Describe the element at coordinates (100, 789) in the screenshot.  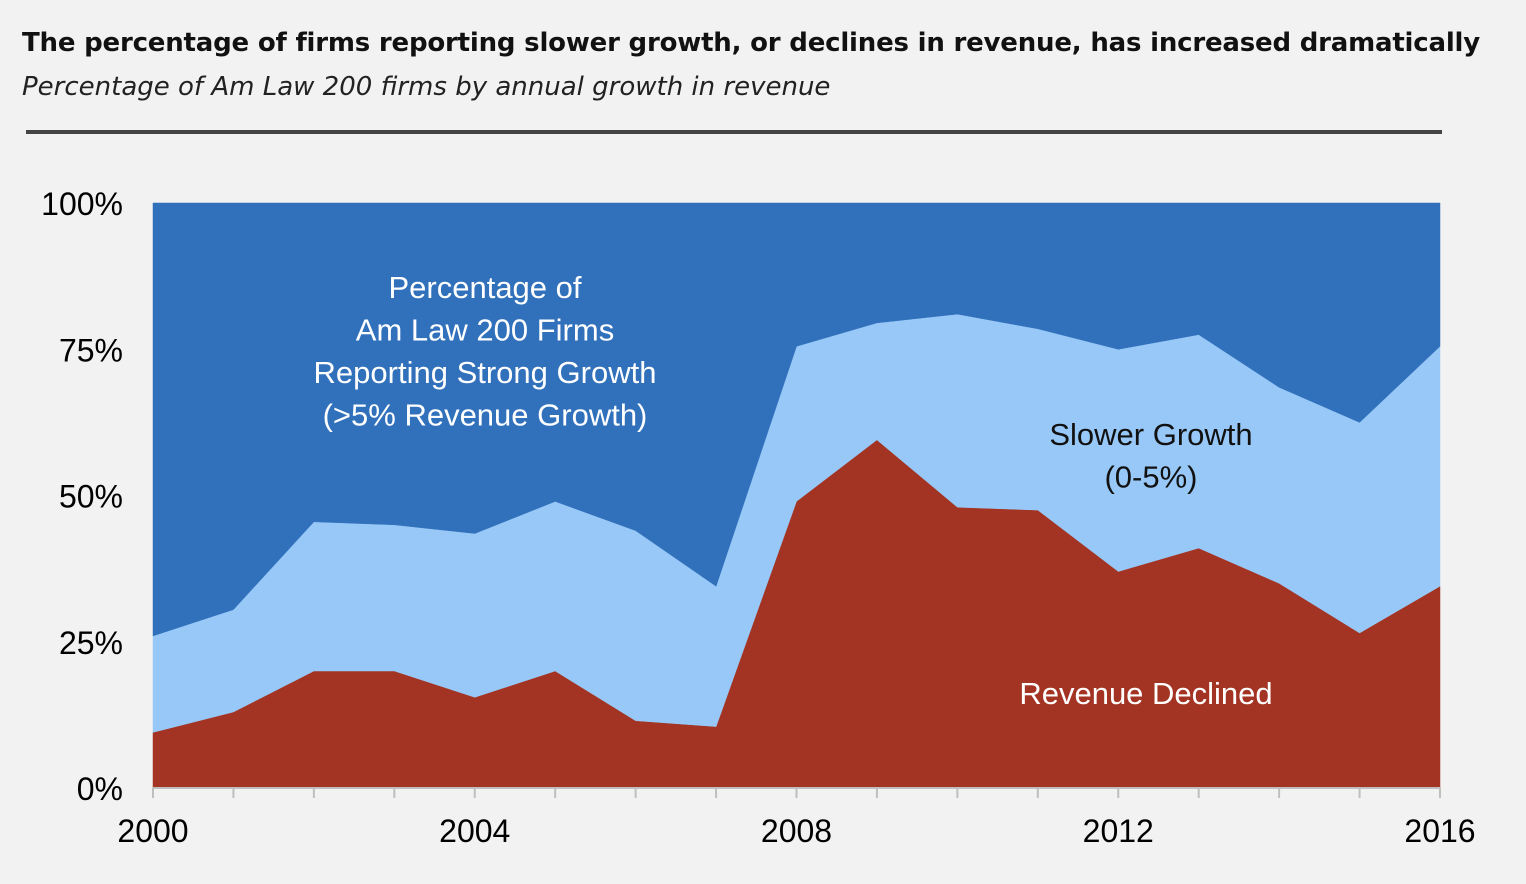
I see `y-tick-label: 0%` at that location.